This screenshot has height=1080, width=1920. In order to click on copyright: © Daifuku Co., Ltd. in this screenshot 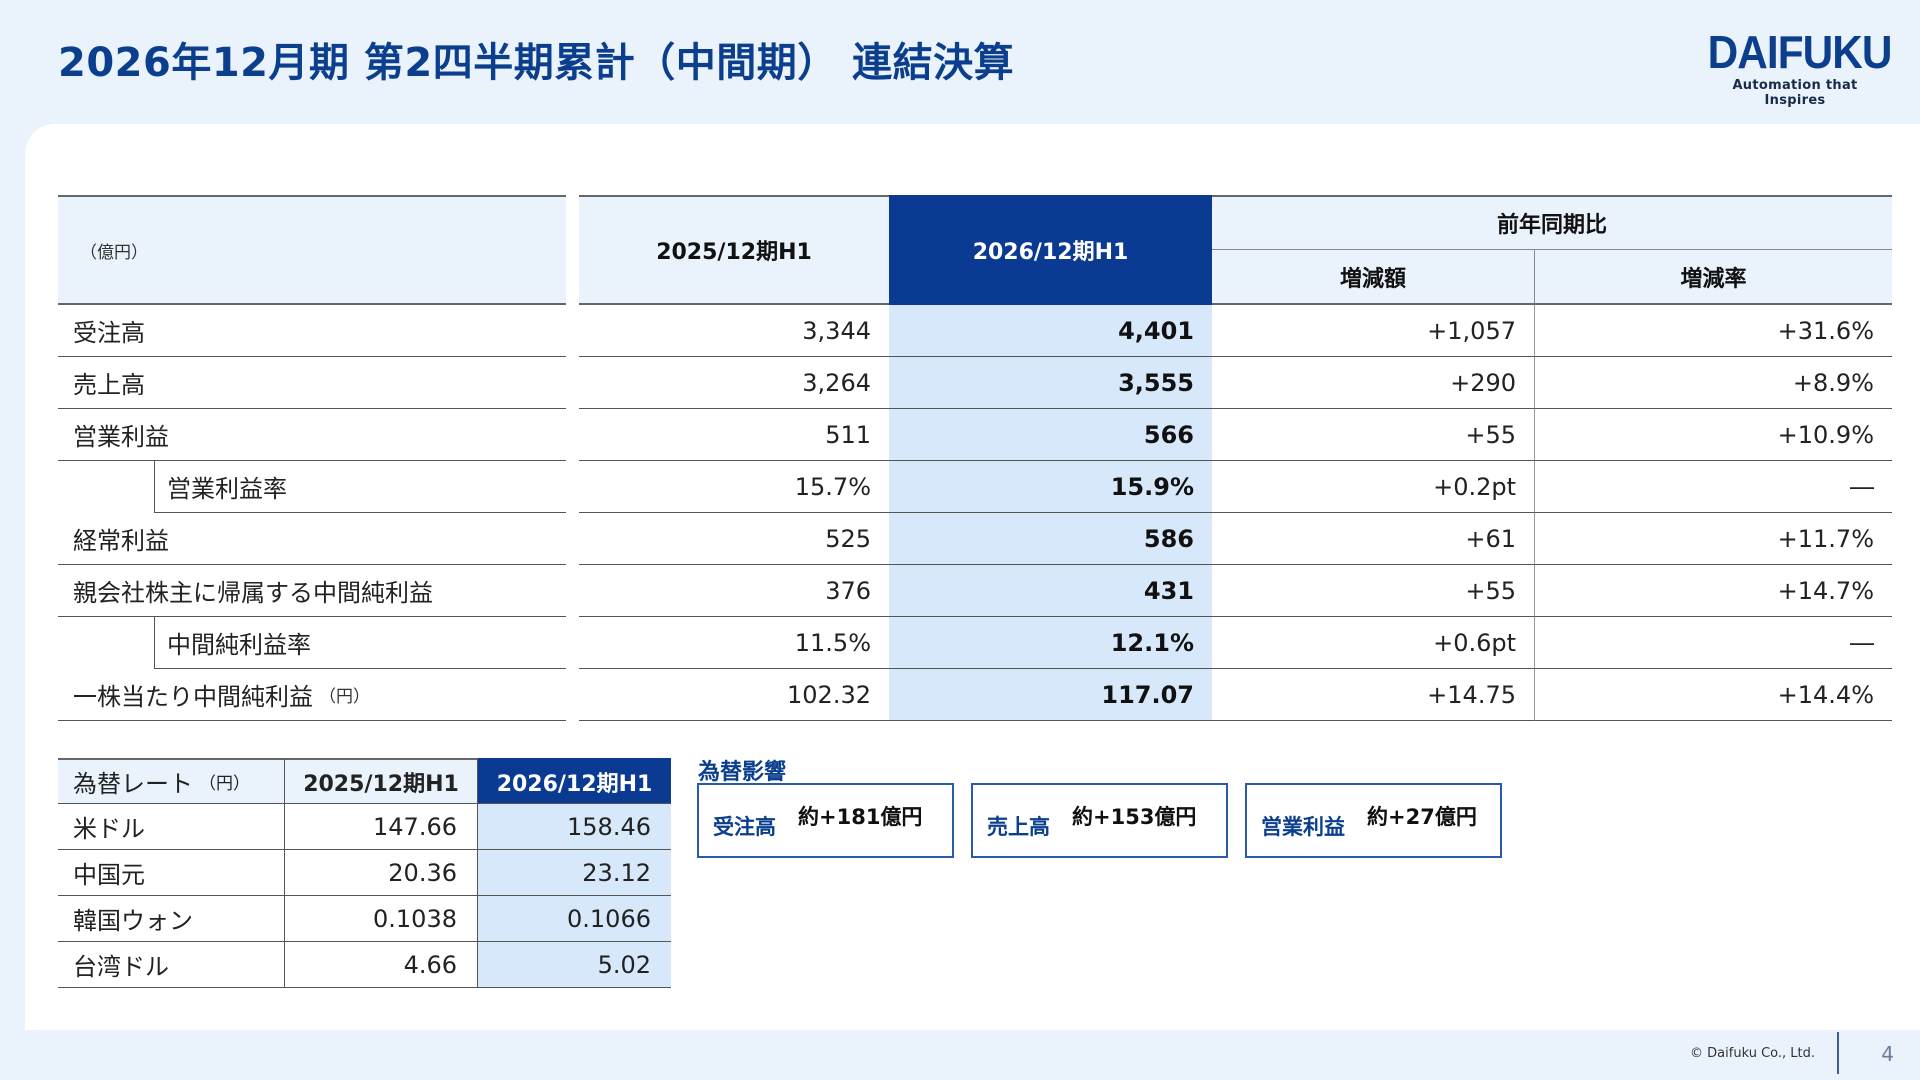, I will do `click(1752, 1053)`.